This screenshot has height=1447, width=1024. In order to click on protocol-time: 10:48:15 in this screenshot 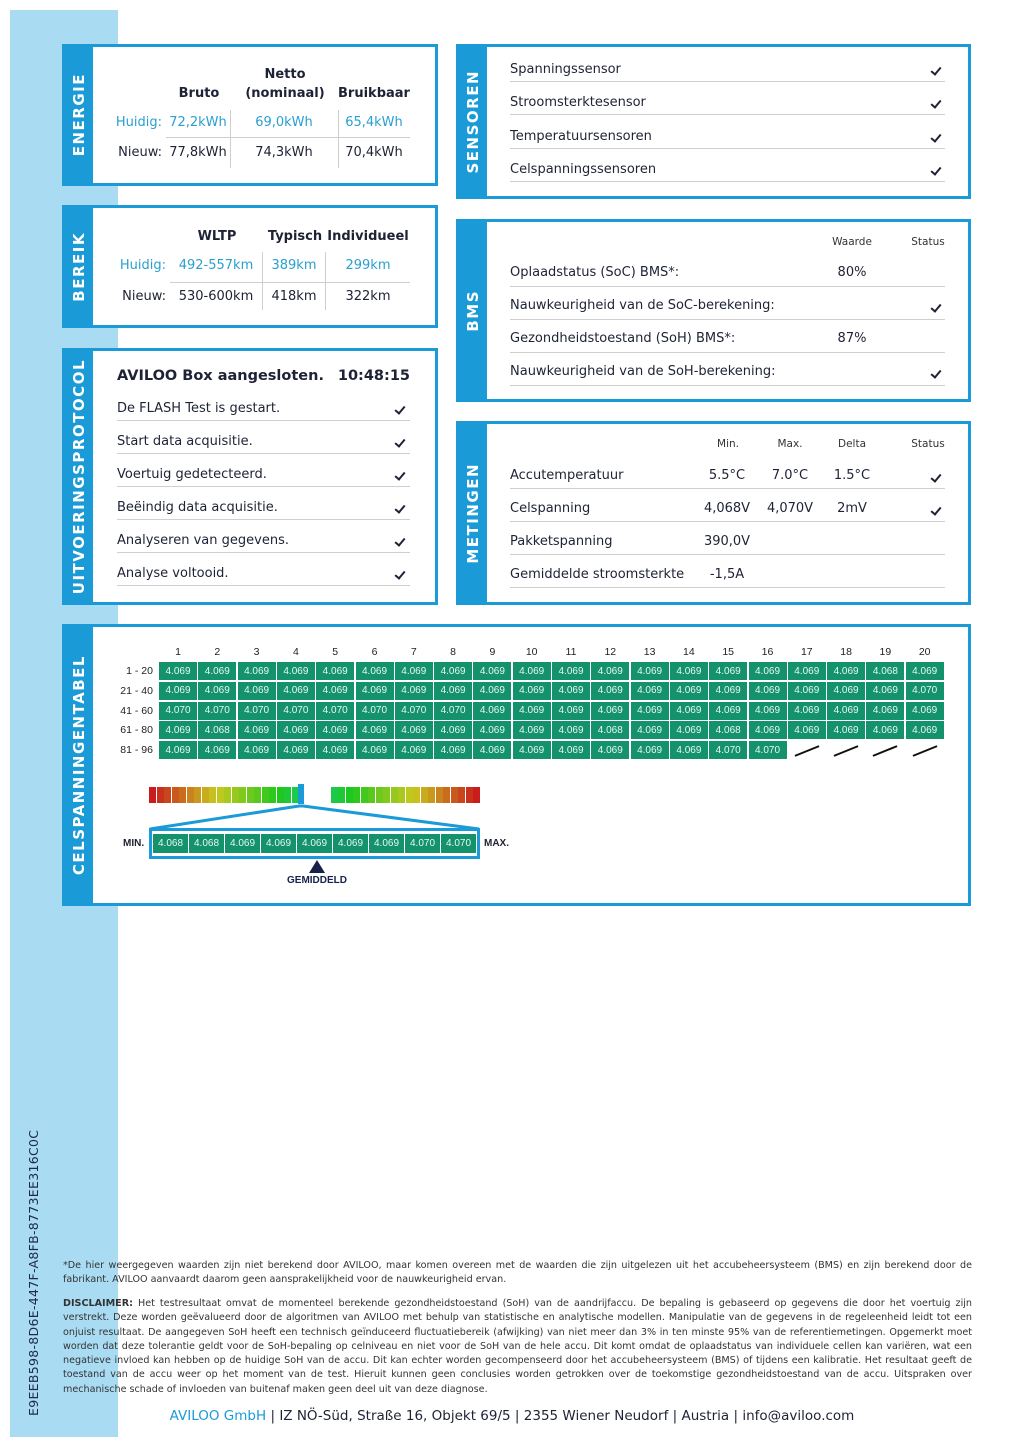, I will do `click(373, 376)`.